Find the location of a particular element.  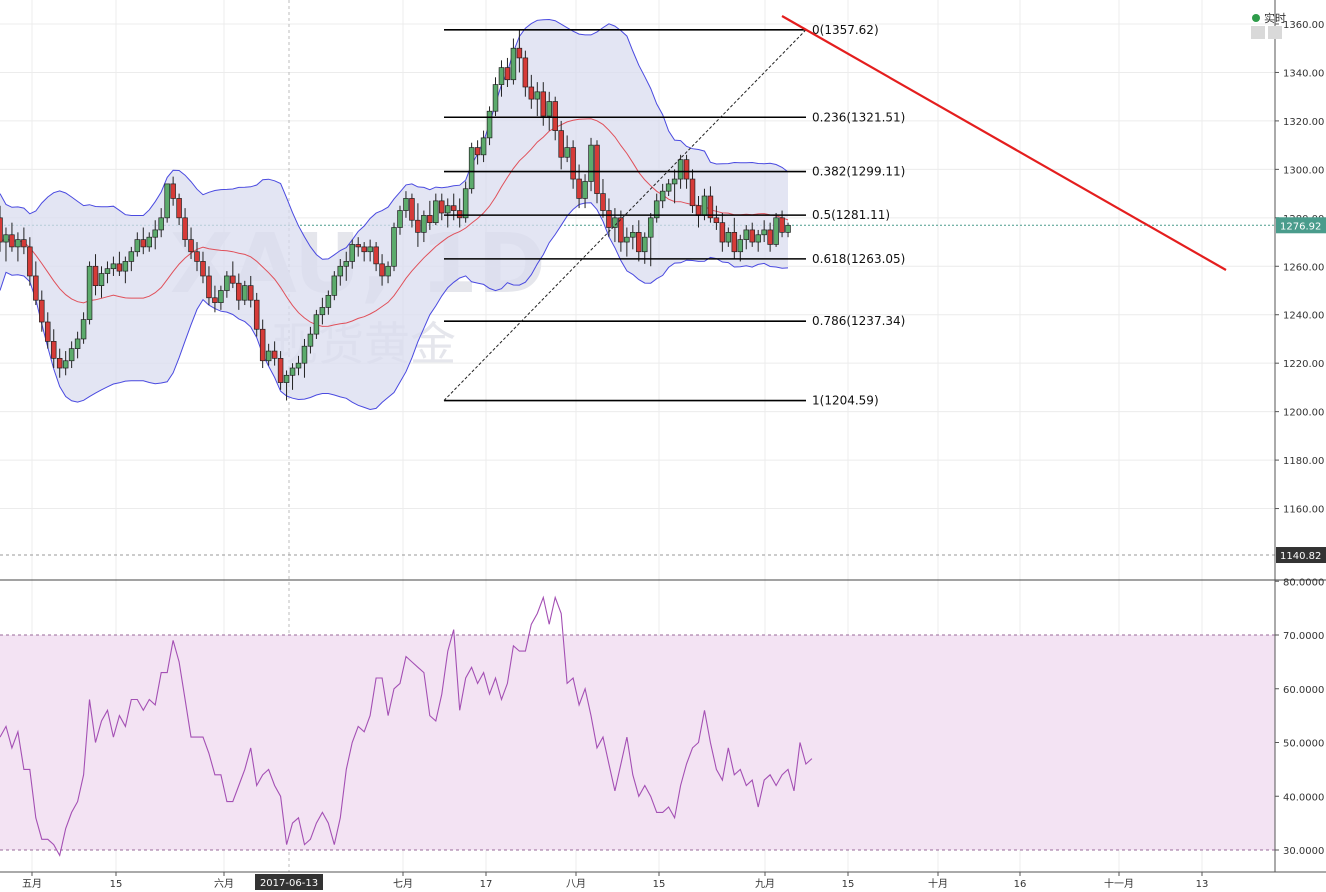

time-tick-label: 17 is located at coordinates (486, 884).